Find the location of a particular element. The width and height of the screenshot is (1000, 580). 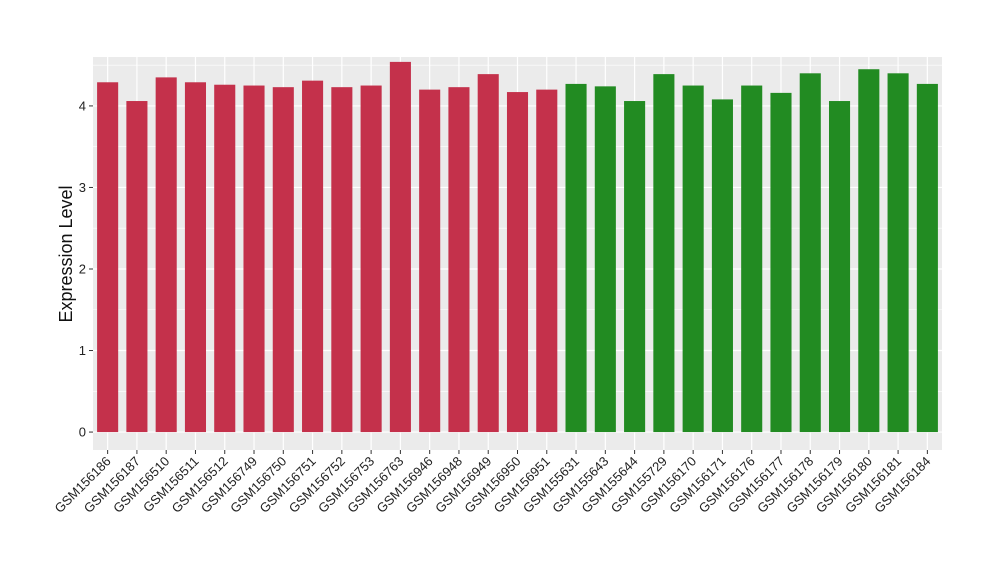

y-tick-label: 3 is located at coordinates (82, 187).